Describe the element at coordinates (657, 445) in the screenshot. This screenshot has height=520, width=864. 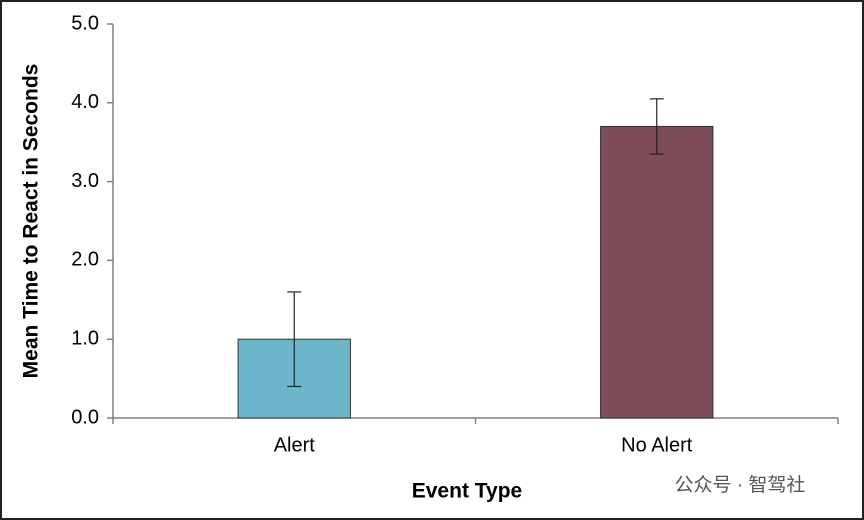
I see `x-tick-label: No Alert` at that location.